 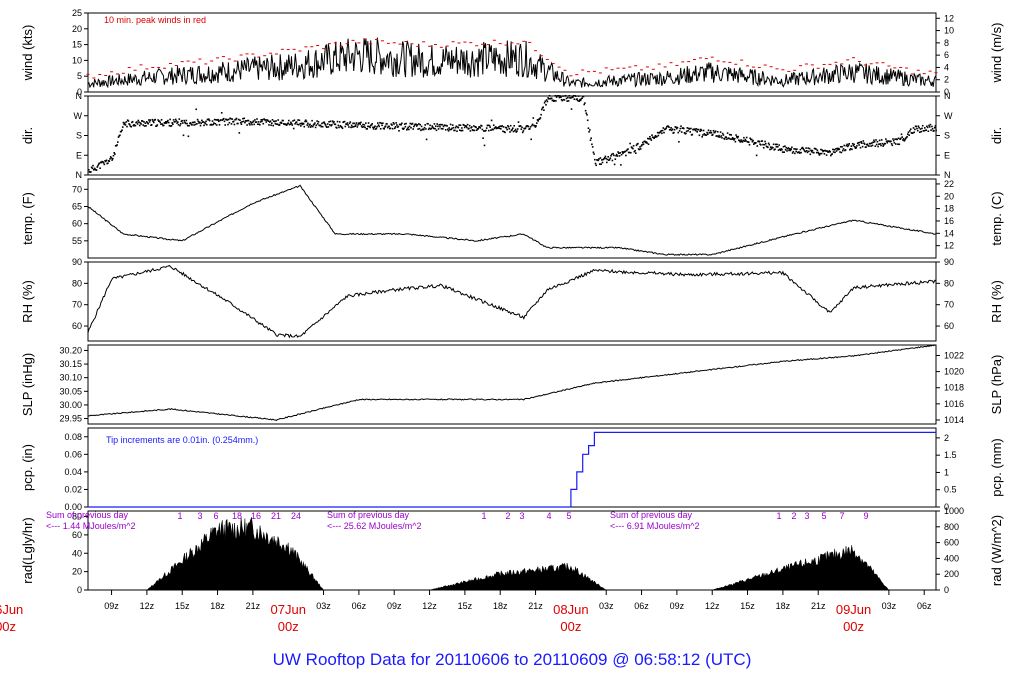 What do you see at coordinates (865, 516) in the screenshot?
I see `rad-hour-mark: 9` at bounding box center [865, 516].